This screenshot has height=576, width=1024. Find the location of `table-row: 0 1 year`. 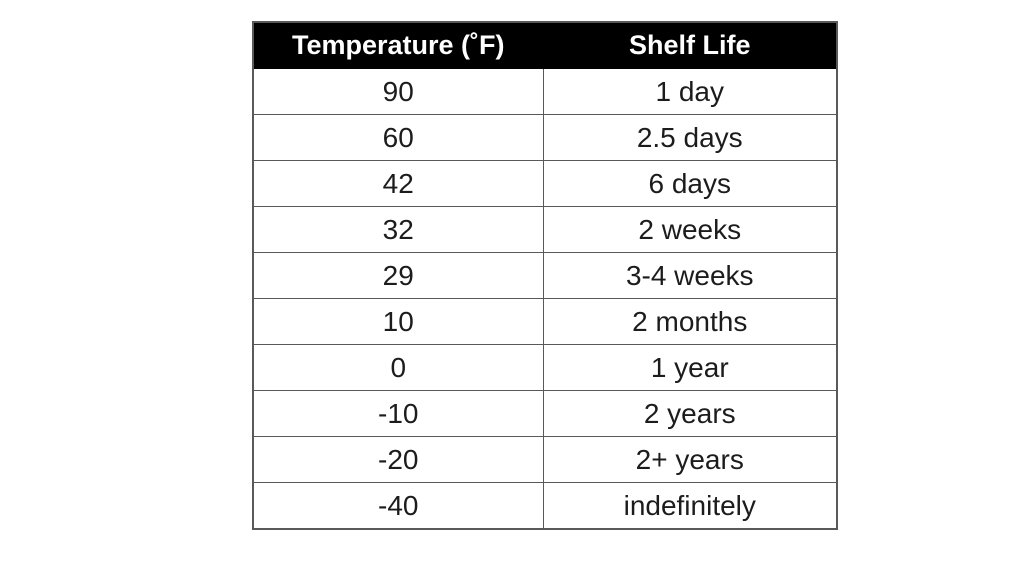

table-row: 0 1 year is located at coordinates (545, 367).